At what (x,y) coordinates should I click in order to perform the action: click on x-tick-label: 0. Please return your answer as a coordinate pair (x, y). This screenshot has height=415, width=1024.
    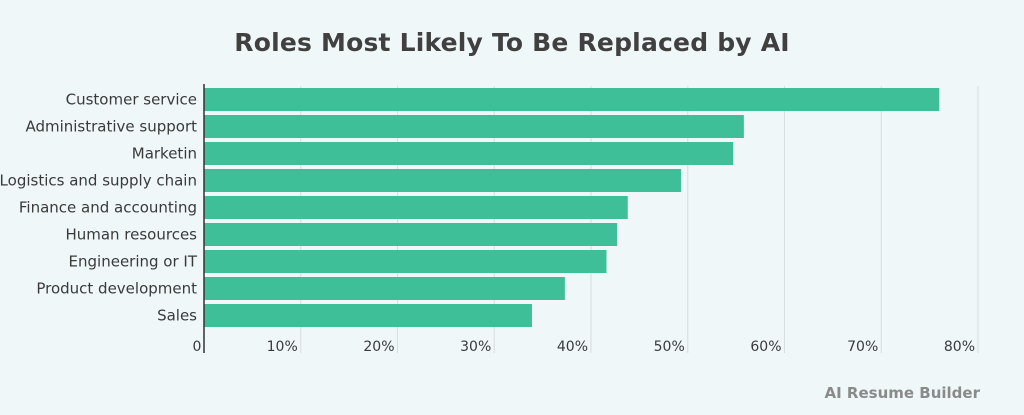
    Looking at the image, I should click on (197, 347).